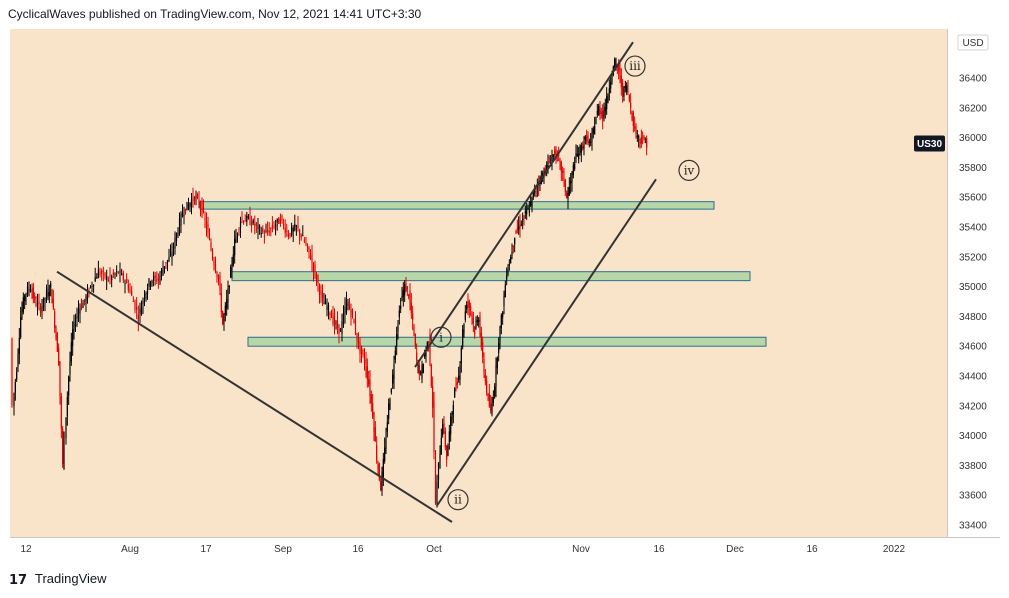  Describe the element at coordinates (973, 317) in the screenshot. I see `y-tick-label: 34800` at that location.